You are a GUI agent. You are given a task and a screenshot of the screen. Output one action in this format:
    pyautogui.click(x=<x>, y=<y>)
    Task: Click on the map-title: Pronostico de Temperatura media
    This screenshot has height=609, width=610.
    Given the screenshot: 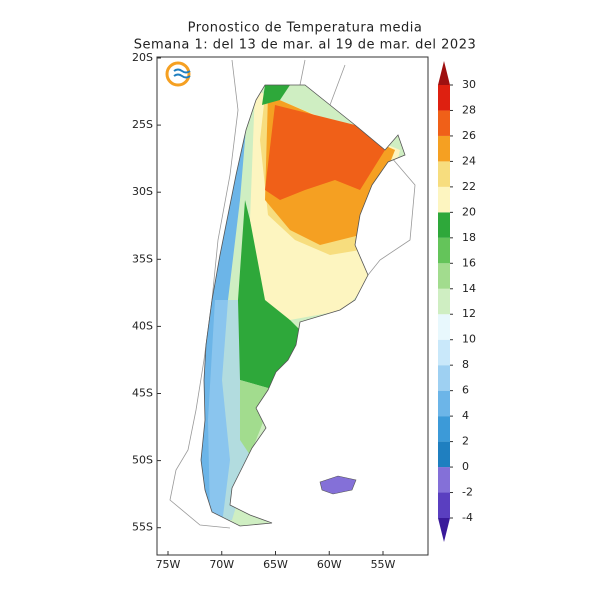 What is the action you would take?
    pyautogui.click(x=305, y=28)
    